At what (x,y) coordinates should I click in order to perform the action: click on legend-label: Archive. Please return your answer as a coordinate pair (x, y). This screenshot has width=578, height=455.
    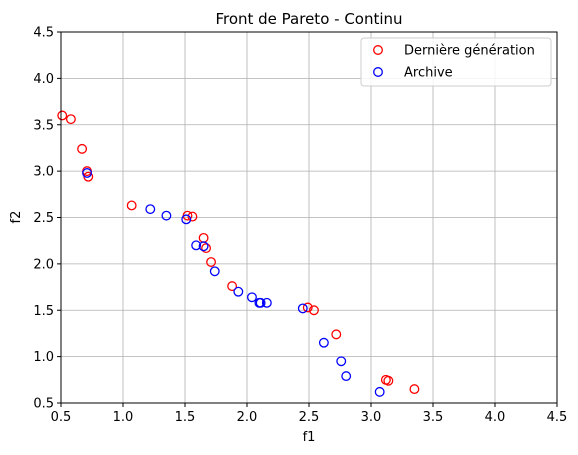
    Looking at the image, I should click on (428, 73).